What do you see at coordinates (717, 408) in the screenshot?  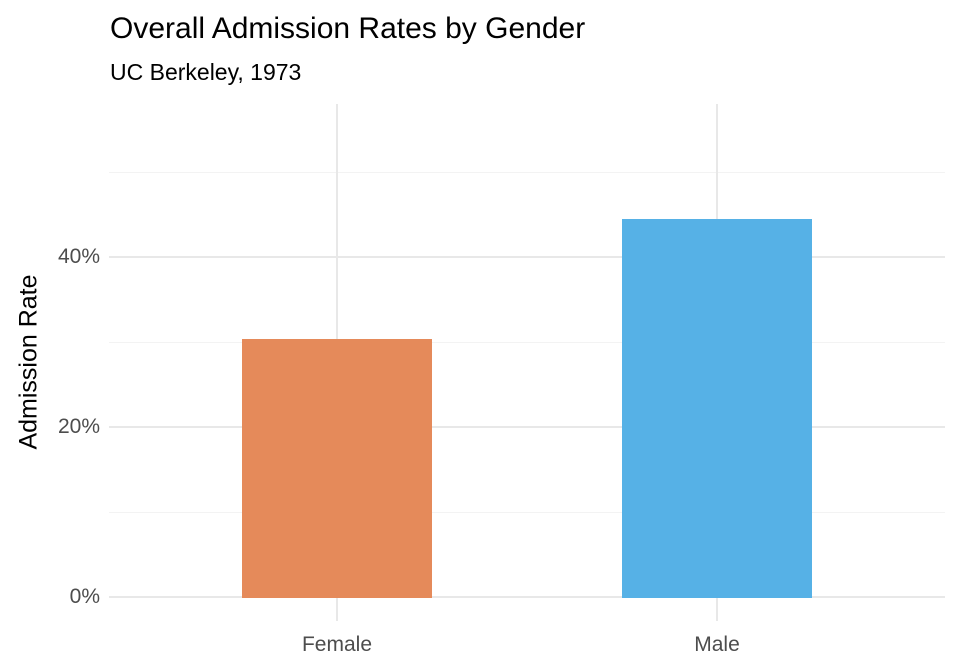 I see `bar-male` at bounding box center [717, 408].